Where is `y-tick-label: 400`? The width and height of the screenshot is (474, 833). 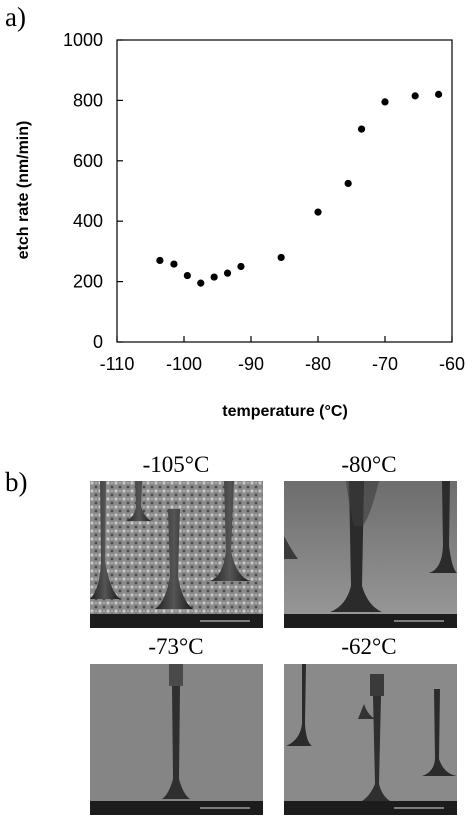 y-tick-label: 400 is located at coordinates (88, 221).